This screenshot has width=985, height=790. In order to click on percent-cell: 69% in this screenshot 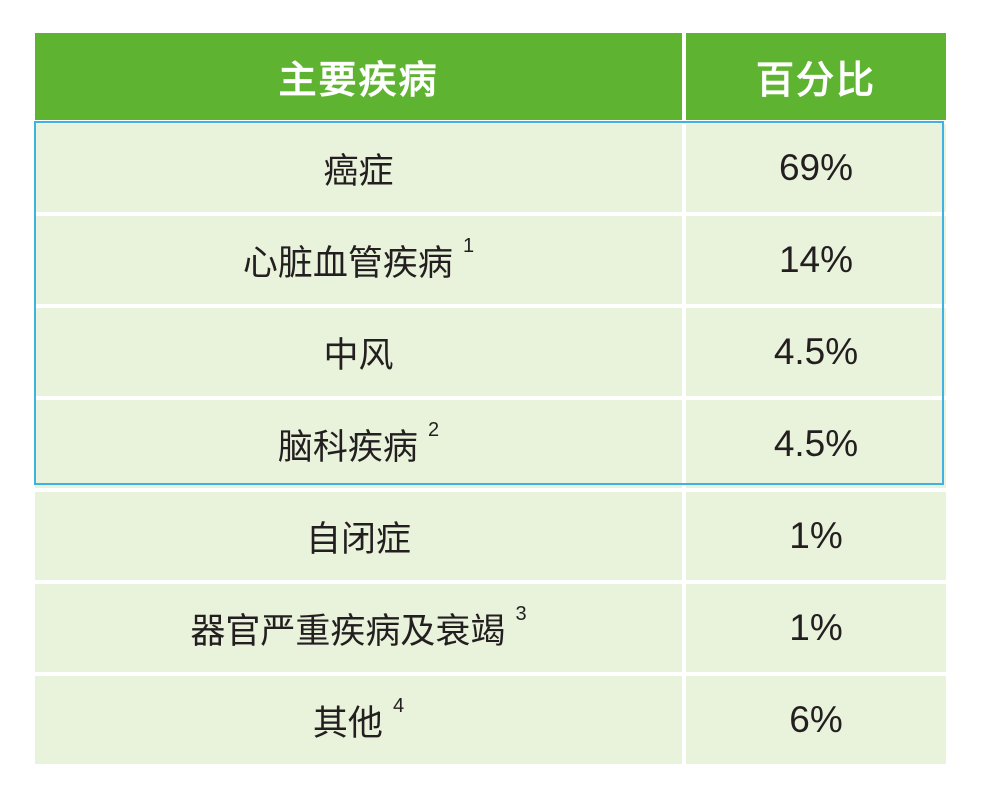, I will do `click(816, 168)`.